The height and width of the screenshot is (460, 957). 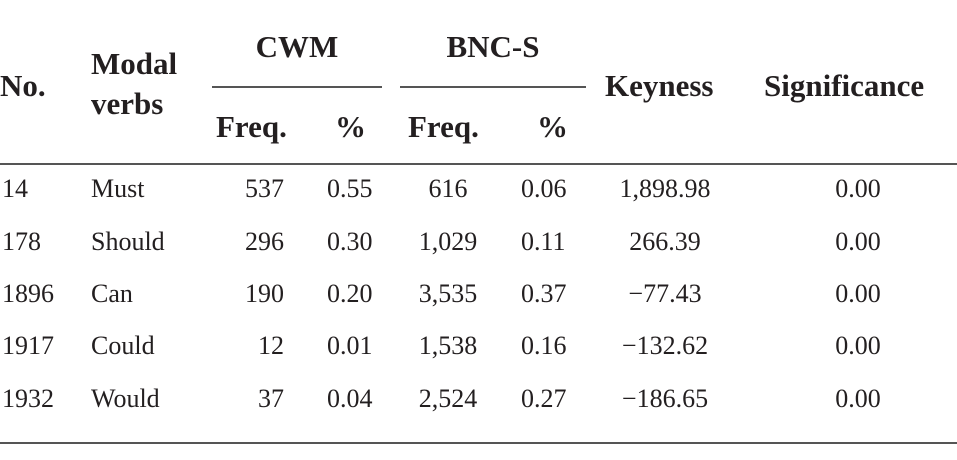 What do you see at coordinates (844, 85) in the screenshot?
I see `header-significance: Significance` at bounding box center [844, 85].